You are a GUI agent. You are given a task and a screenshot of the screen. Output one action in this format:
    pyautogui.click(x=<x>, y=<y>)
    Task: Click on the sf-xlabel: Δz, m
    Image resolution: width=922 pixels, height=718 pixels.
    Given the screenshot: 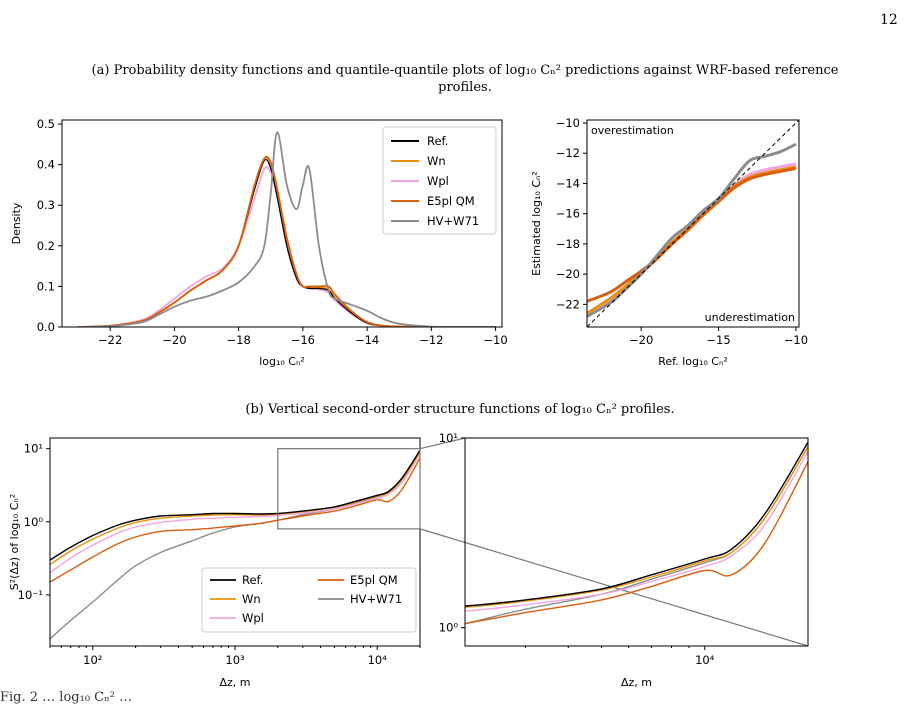 What is the action you would take?
    pyautogui.click(x=234, y=682)
    